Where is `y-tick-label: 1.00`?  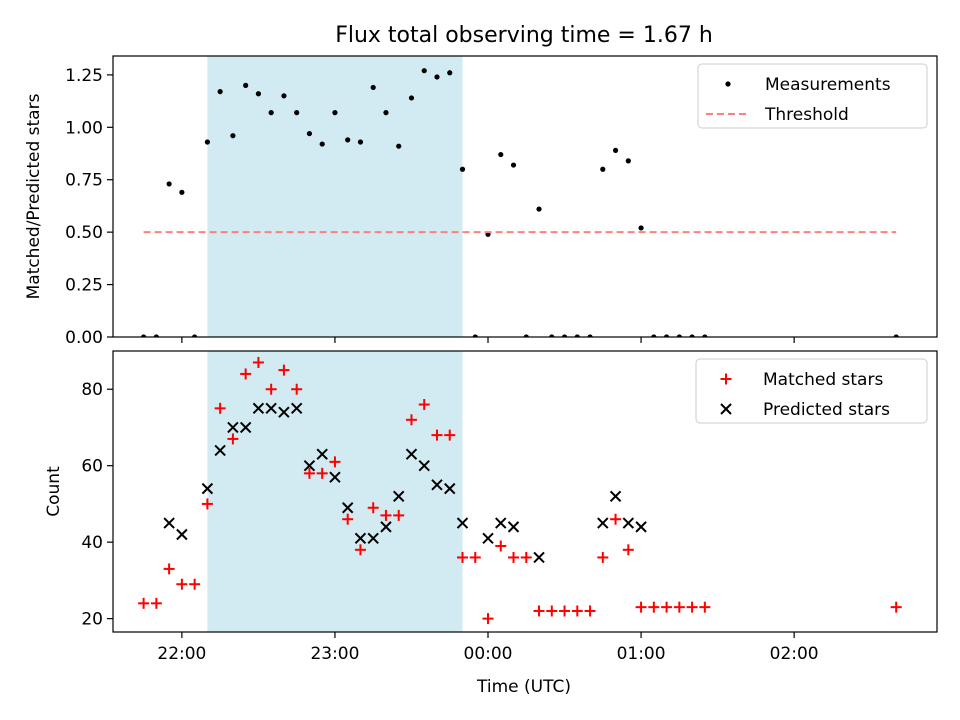
y-tick-label: 1.00 is located at coordinates (84, 128).